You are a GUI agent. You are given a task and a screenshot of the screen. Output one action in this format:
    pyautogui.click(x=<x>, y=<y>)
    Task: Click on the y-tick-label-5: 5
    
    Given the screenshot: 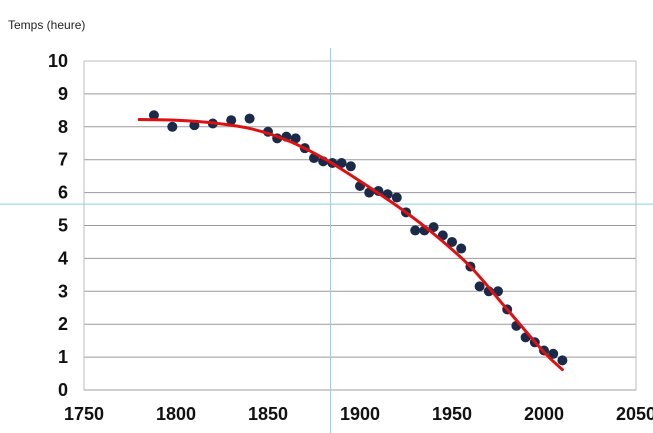 What is the action you would take?
    pyautogui.click(x=63, y=226)
    